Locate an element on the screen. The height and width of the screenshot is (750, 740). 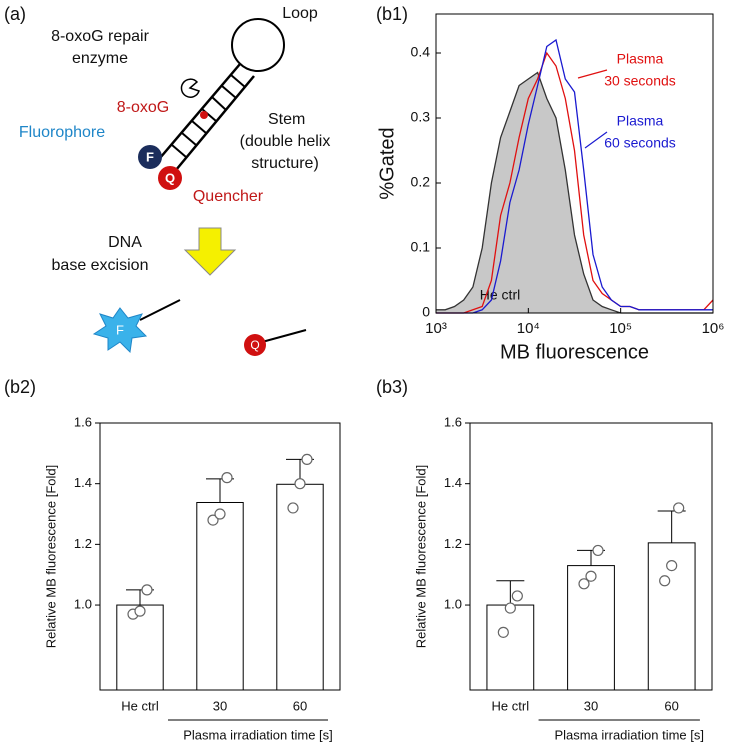
panel-label: (b3) is located at coordinates (392, 387).